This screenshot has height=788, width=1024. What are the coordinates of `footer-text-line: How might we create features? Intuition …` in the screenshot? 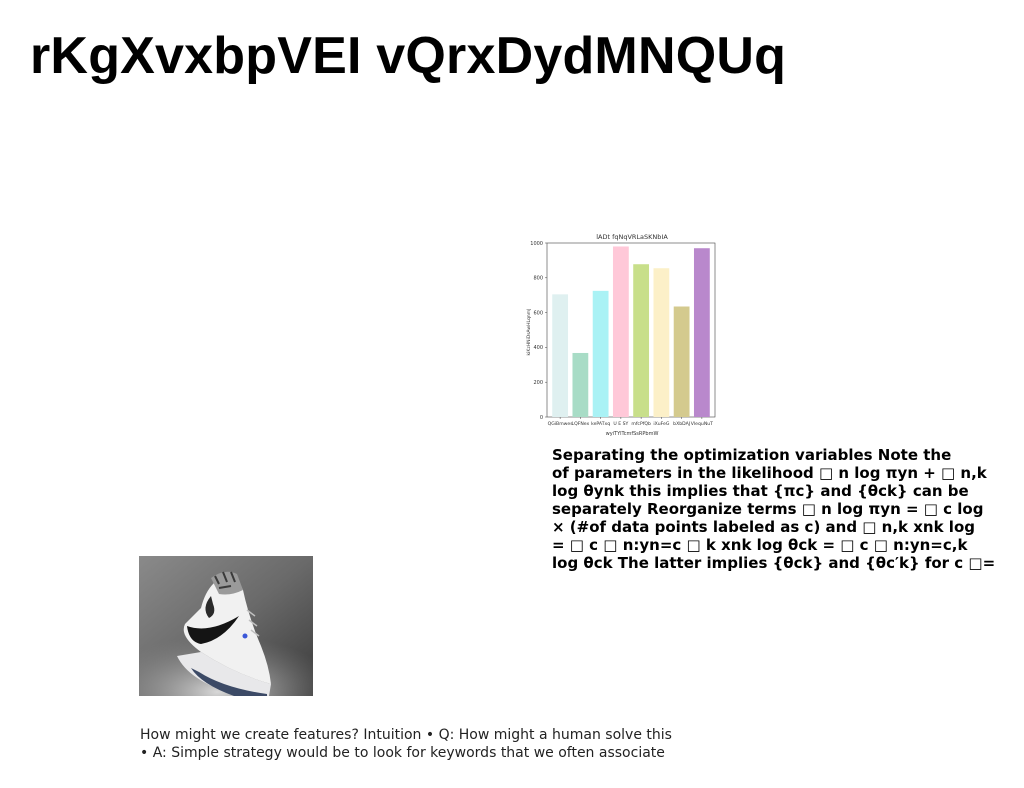 It's located at (406, 735).